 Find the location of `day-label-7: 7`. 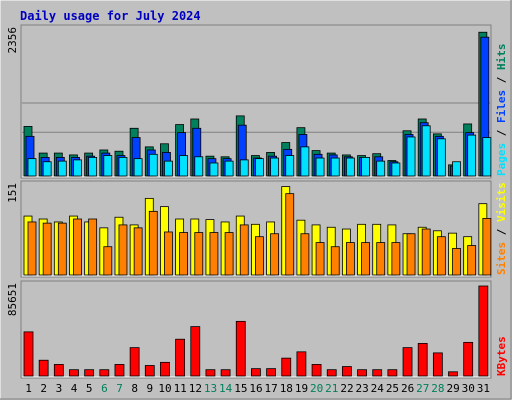

day-label-7: 7 is located at coordinates (119, 388).